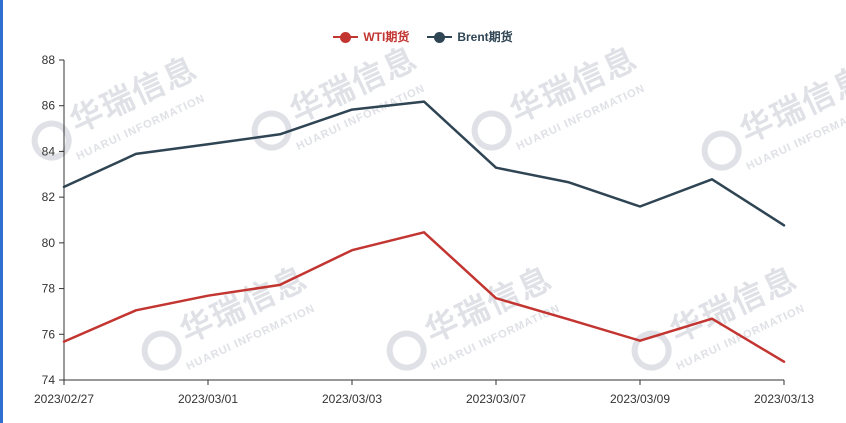 The height and width of the screenshot is (423, 846). I want to click on y-tick-label: 84, so click(49, 151).